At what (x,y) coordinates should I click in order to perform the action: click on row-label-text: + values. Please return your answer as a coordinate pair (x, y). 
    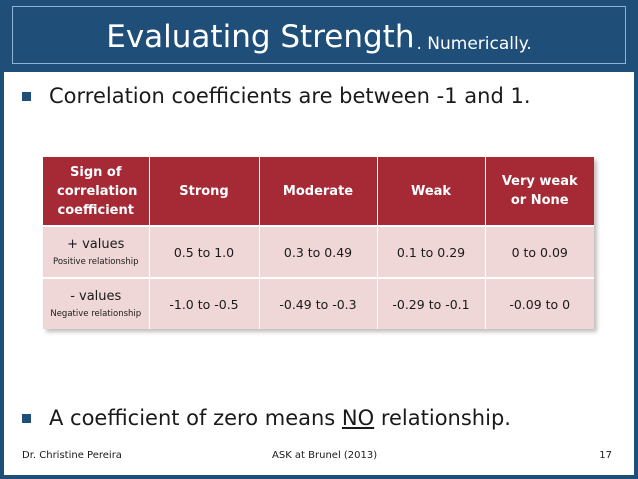
    Looking at the image, I should click on (96, 244).